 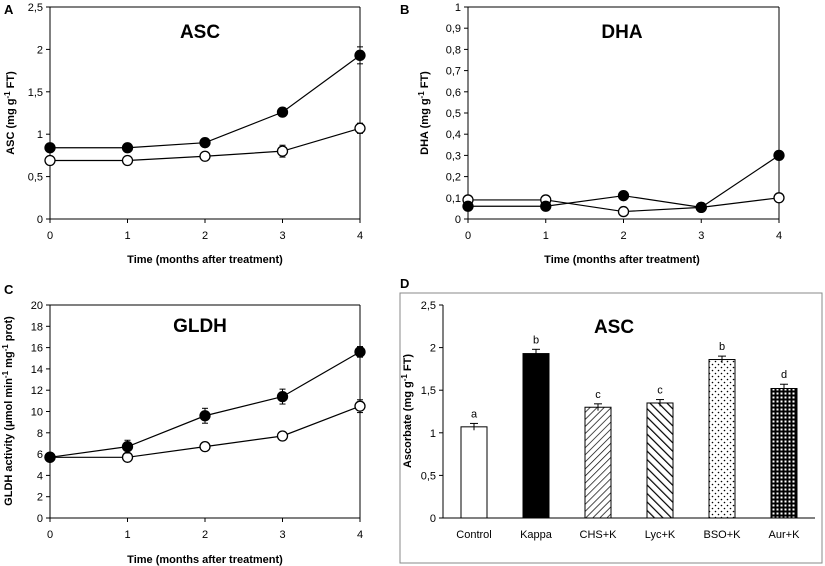 What do you see at coordinates (40, 434) in the screenshot?
I see `y-tick-label: 8` at bounding box center [40, 434].